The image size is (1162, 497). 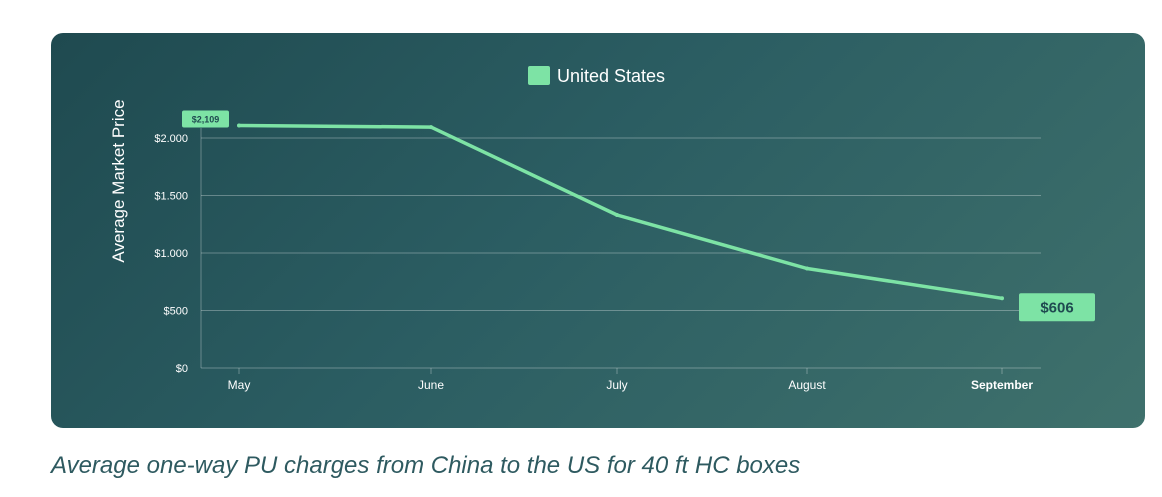 I want to click on data-label-box-last, so click(x=1057, y=307).